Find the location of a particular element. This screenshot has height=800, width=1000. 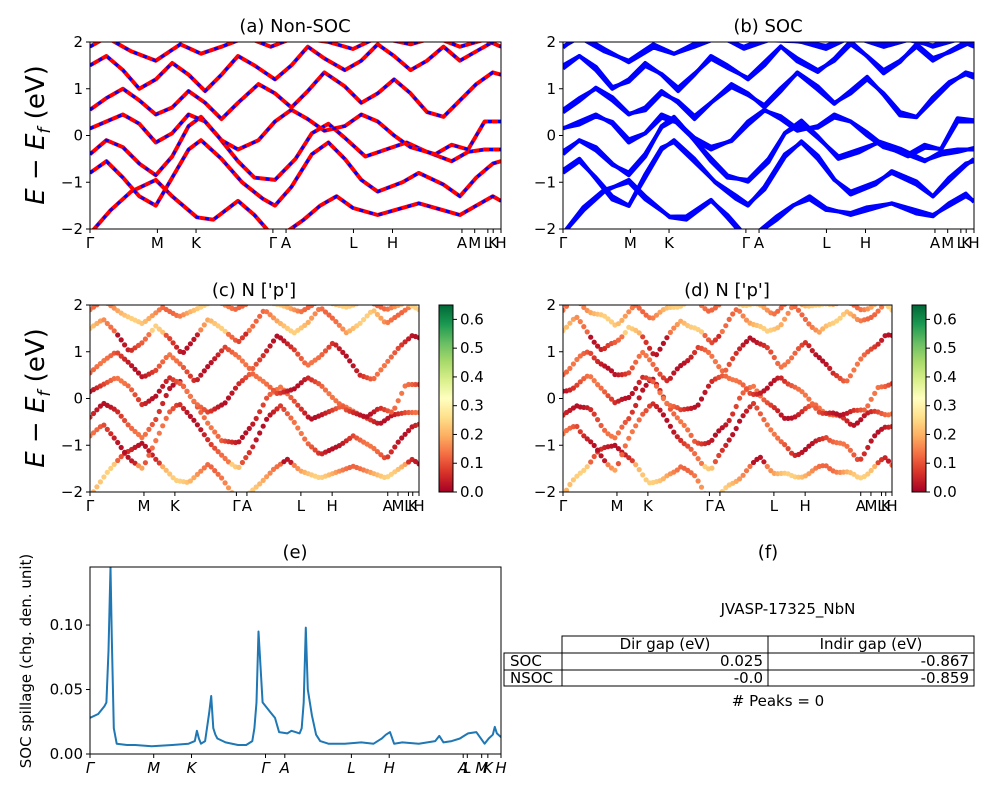

panel-a-ytick-label: 1 is located at coordinates (78, 89).